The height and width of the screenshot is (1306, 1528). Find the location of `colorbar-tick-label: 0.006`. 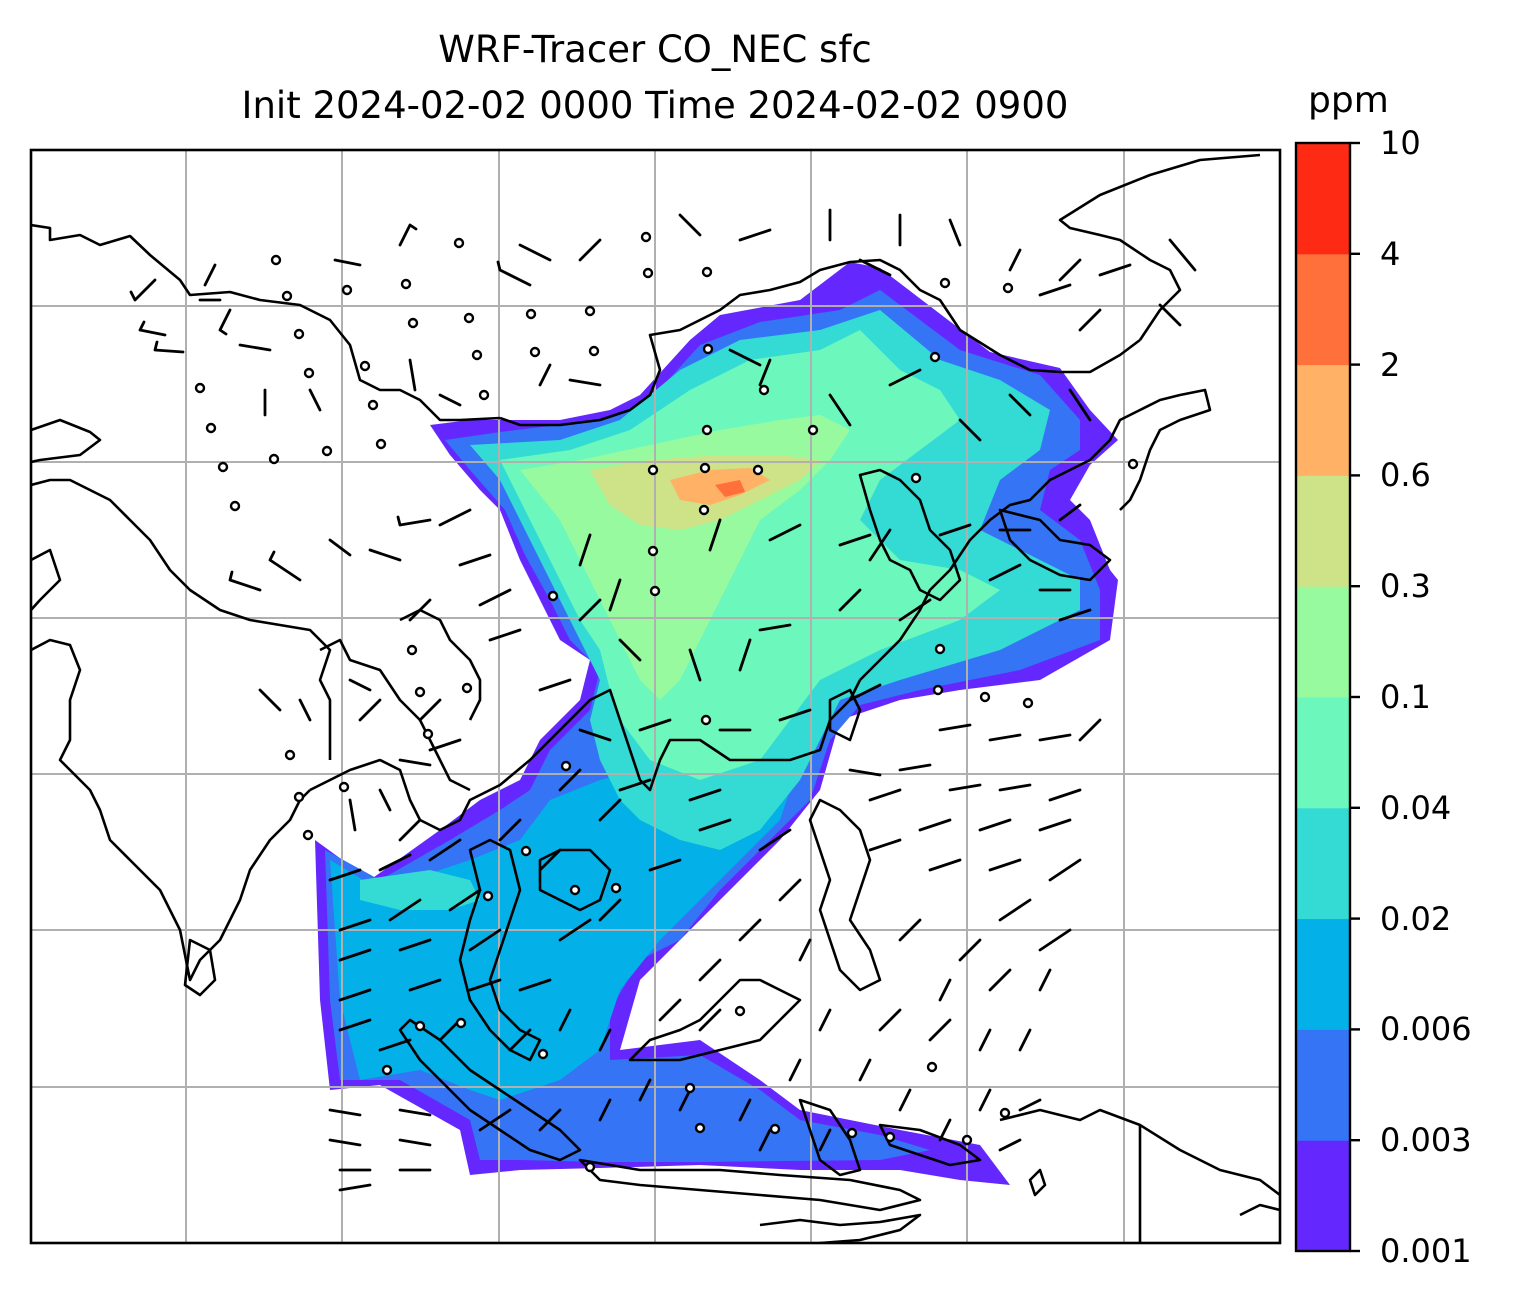

colorbar-tick-label: 0.006 is located at coordinates (1426, 1029).